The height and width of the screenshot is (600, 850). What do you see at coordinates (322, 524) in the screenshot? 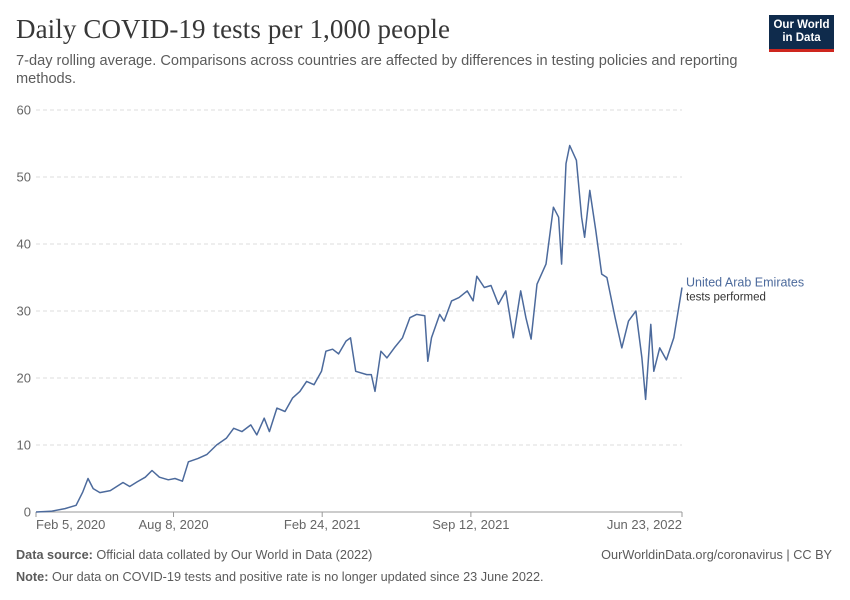
I see `x-tick-label: Feb 24, 2021` at bounding box center [322, 524].